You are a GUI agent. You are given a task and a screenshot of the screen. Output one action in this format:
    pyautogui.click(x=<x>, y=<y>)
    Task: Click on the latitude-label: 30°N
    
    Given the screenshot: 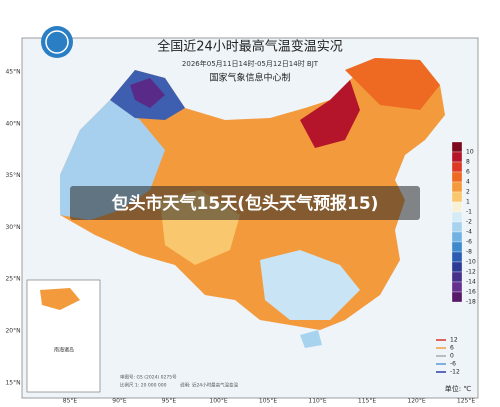 What is the action you would take?
    pyautogui.click(x=12, y=227)
    